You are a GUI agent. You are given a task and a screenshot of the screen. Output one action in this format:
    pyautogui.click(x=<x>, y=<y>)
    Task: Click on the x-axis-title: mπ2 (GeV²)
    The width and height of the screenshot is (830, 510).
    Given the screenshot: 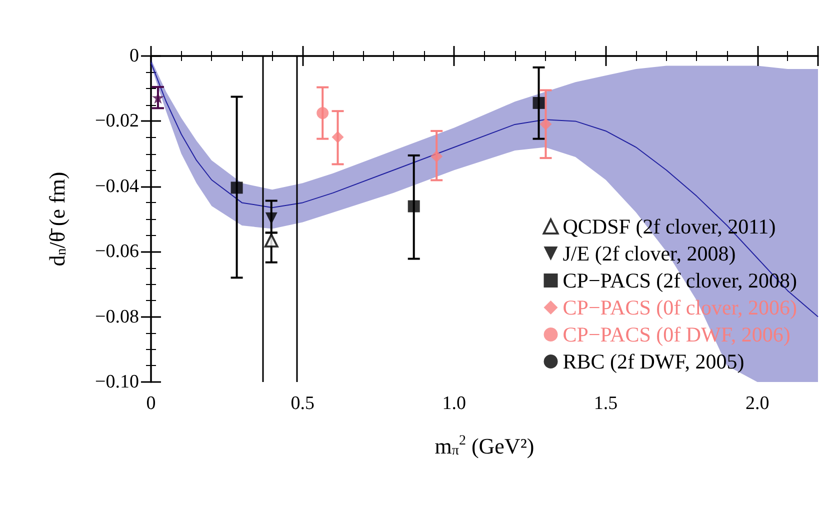 What is the action you would take?
    pyautogui.click(x=484, y=446)
    